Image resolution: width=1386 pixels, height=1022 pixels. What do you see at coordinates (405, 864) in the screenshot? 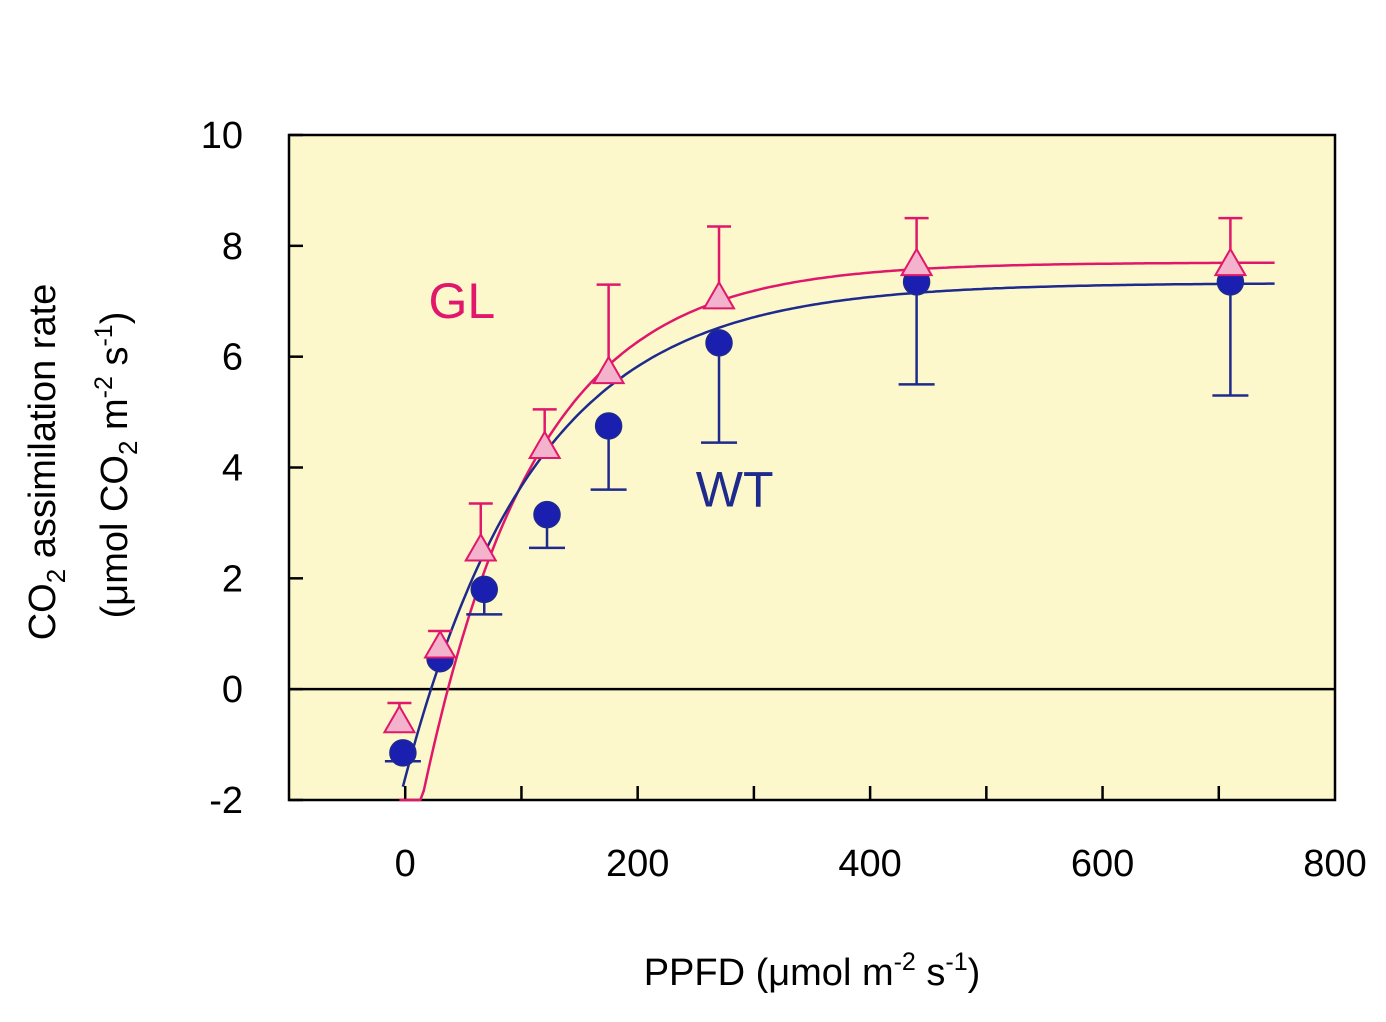
I see `x-tick-label: 0` at bounding box center [405, 864].